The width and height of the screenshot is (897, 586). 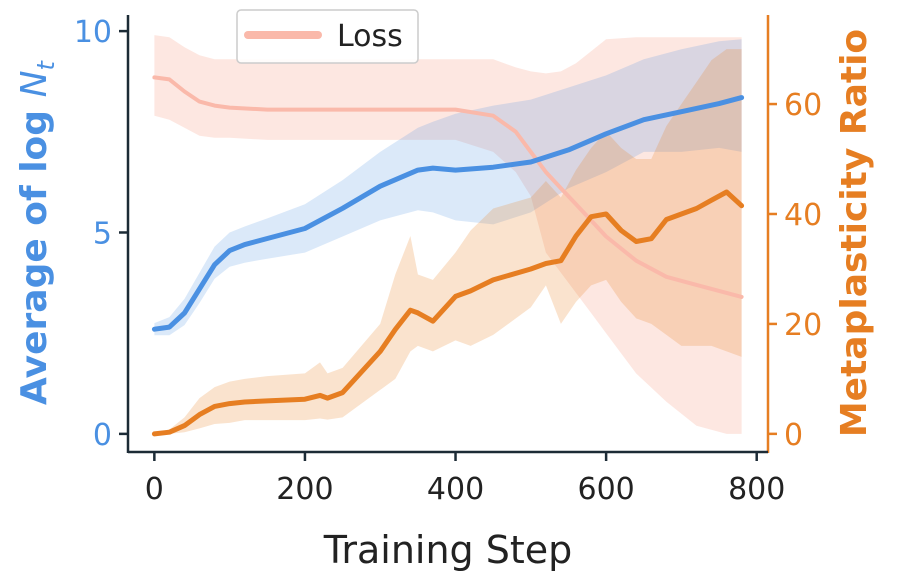 What do you see at coordinates (46, 64) in the screenshot?
I see `left-axis-title-sub: t` at bounding box center [46, 64].